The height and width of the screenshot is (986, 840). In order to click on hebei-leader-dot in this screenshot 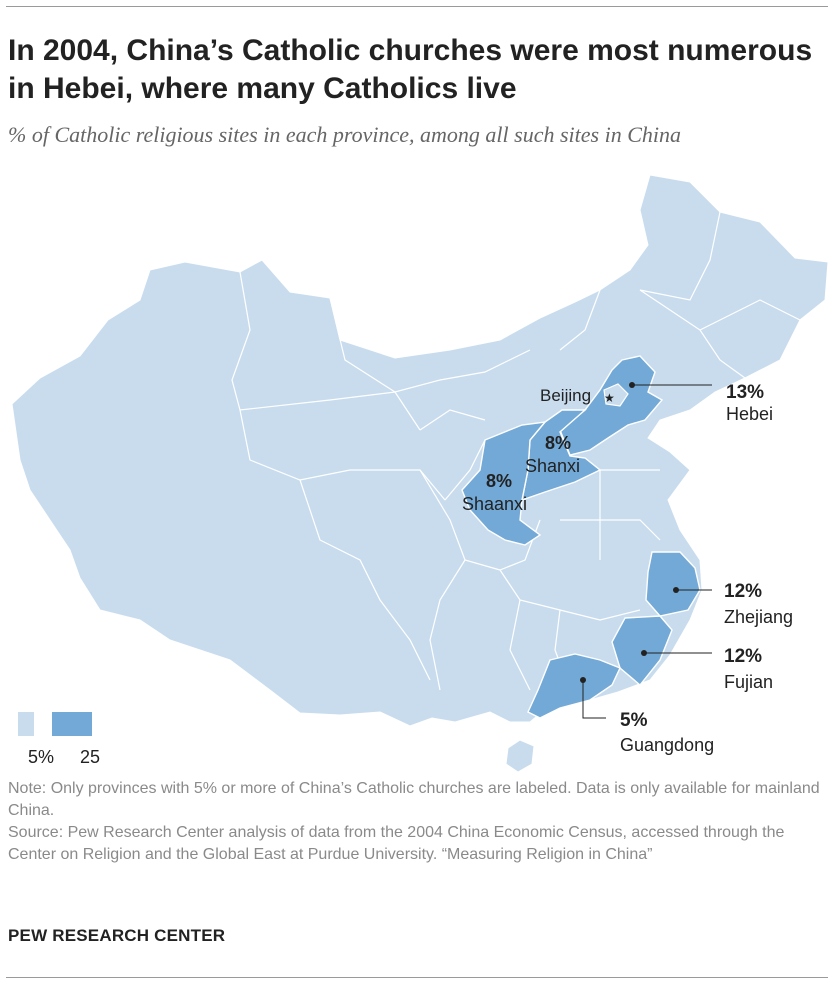, I will do `click(632, 385)`.